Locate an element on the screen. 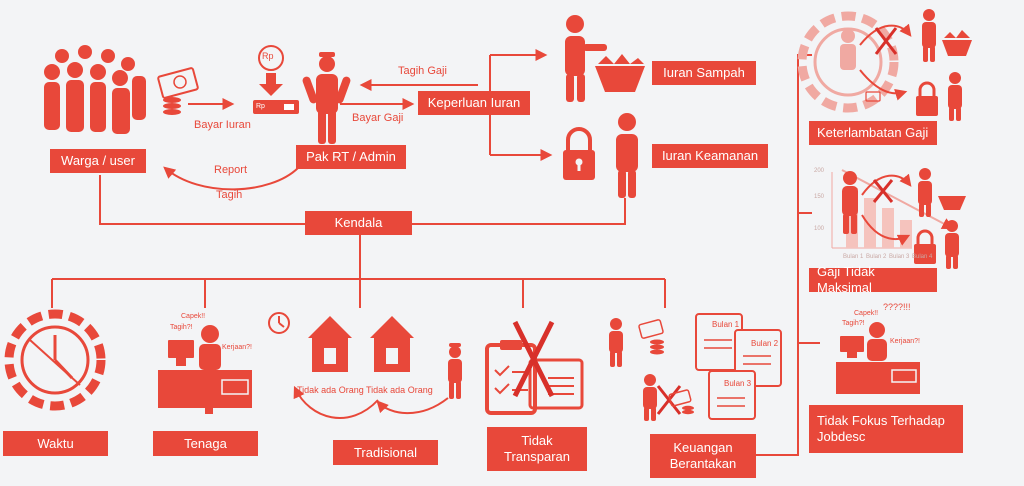  edge-label-bayar-iuran: Bayar Iuran is located at coordinates (222, 125).